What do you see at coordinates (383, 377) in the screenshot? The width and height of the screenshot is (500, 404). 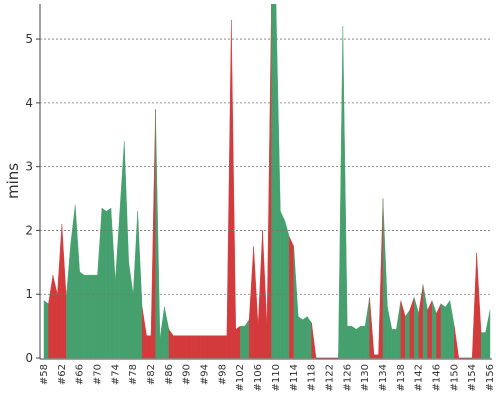 I see `x-tick-label: #134` at bounding box center [383, 377].